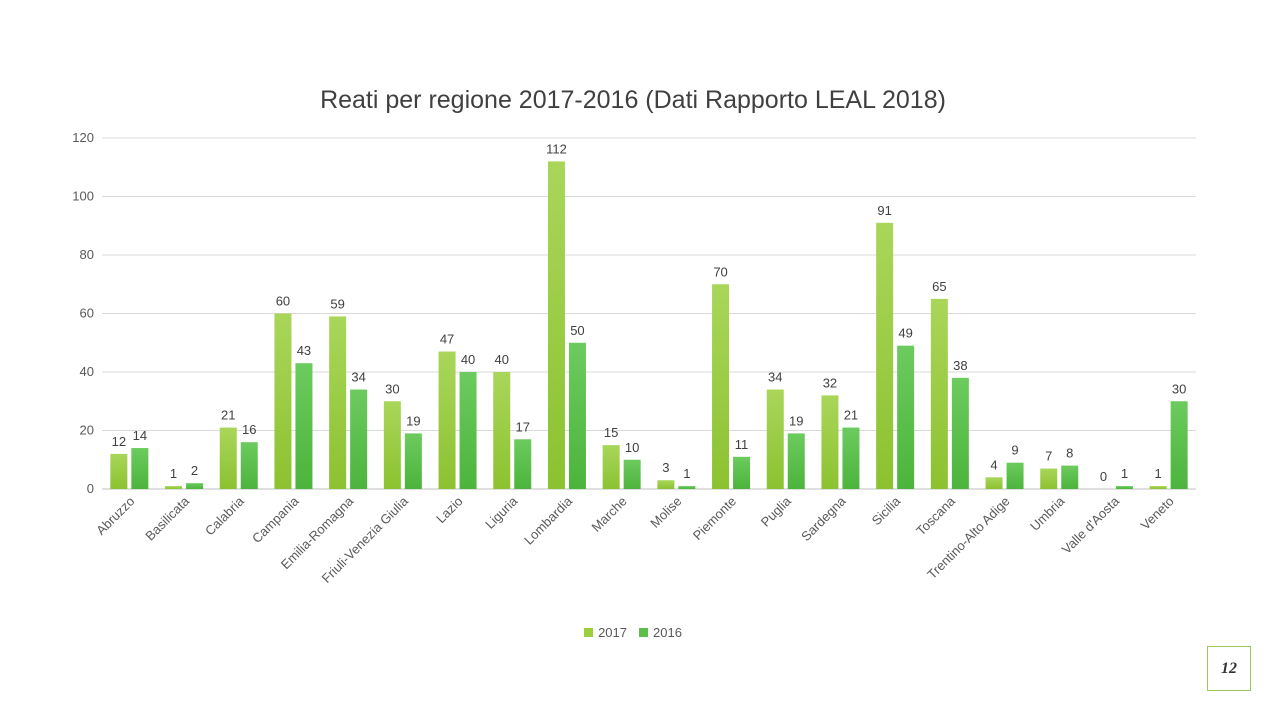 Image resolution: width=1280 pixels, height=720 pixels. What do you see at coordinates (714, 518) in the screenshot?
I see `category-label: Piemonte` at bounding box center [714, 518].